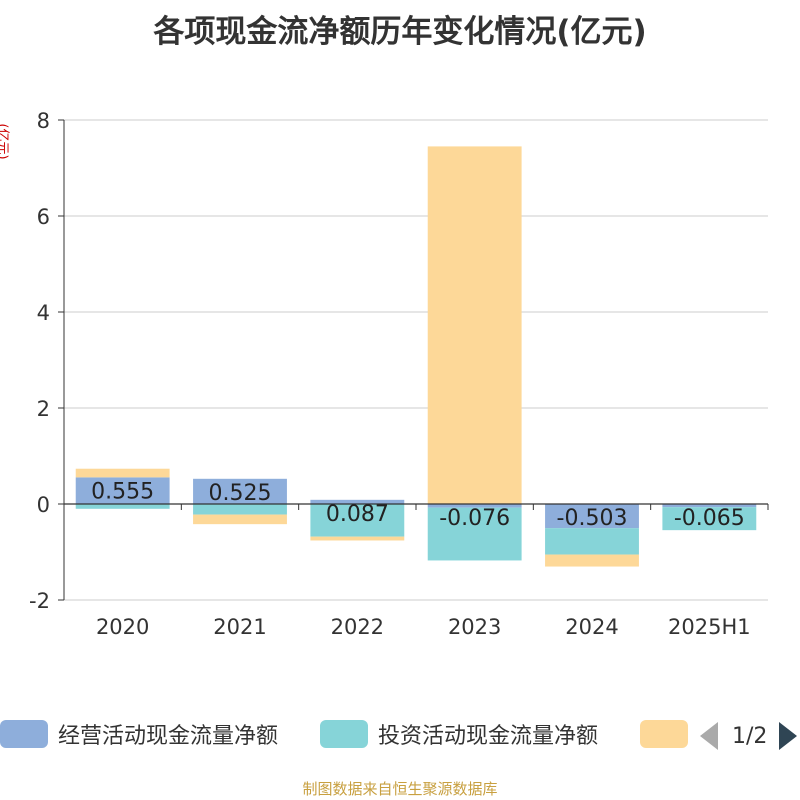 This screenshot has height=800, width=800. Describe the element at coordinates (400, 789) in the screenshot. I see `data-source-footer: 制图数据来自恒生聚源数据库` at that location.